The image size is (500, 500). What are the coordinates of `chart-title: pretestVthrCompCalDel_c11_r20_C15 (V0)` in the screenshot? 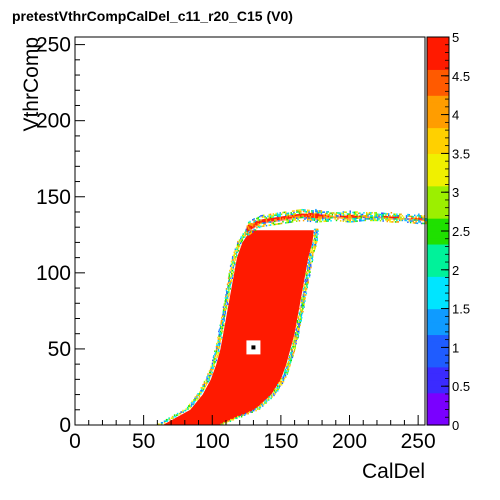 It's located at (152, 16).